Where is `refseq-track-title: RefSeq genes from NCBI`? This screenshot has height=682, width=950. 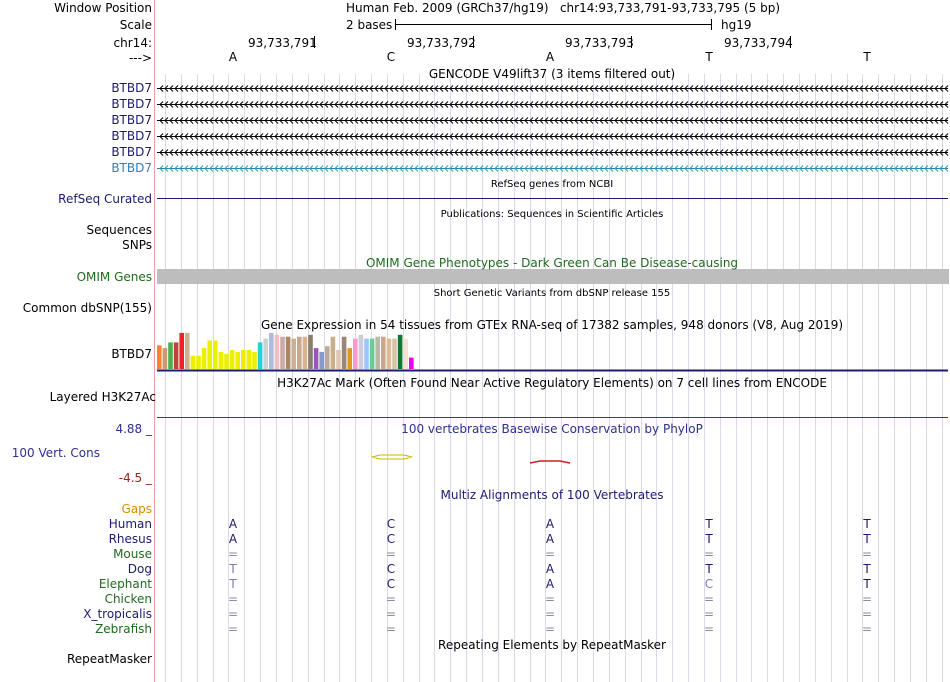 refseq-track-title: RefSeq genes from NCBI is located at coordinates (552, 184).